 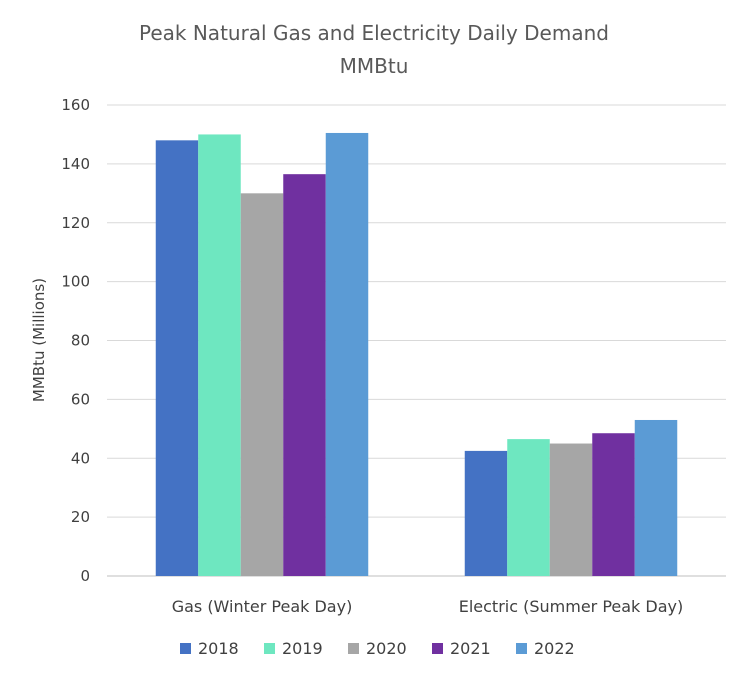 I want to click on chart-subtitle: MMBtu, so click(x=374, y=66).